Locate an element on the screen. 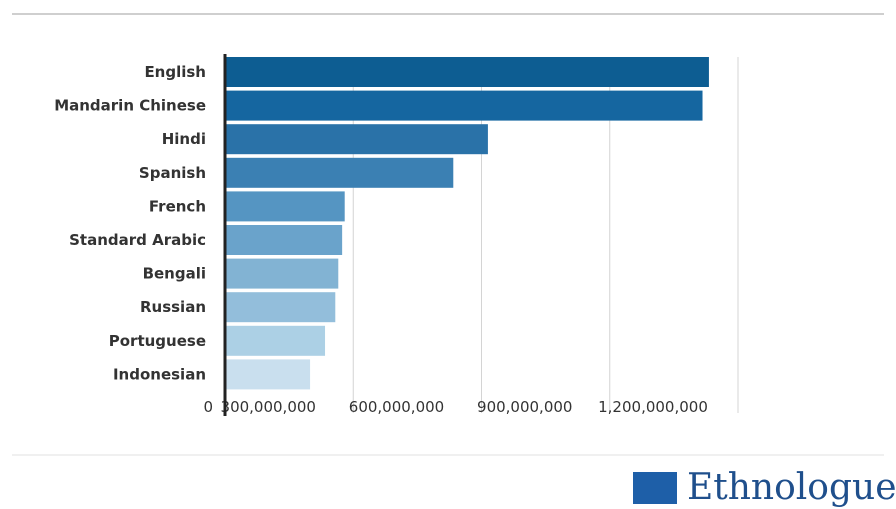 The height and width of the screenshot is (509, 896). x-tick-label: 900,000,000 is located at coordinates (524, 407).